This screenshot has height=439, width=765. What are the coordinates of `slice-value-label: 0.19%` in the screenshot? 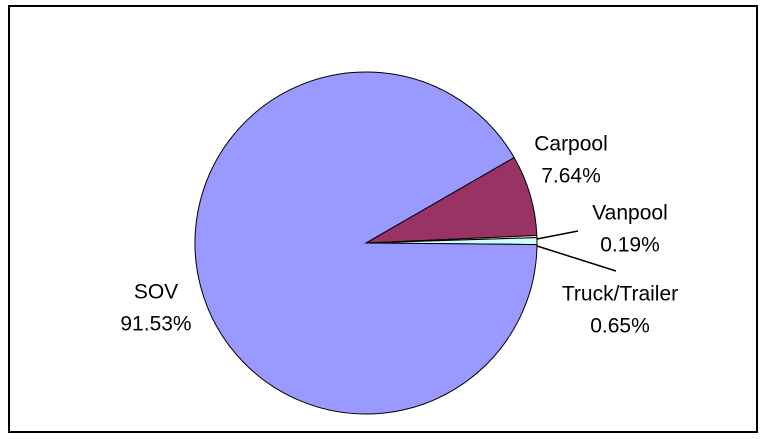 It's located at (630, 245).